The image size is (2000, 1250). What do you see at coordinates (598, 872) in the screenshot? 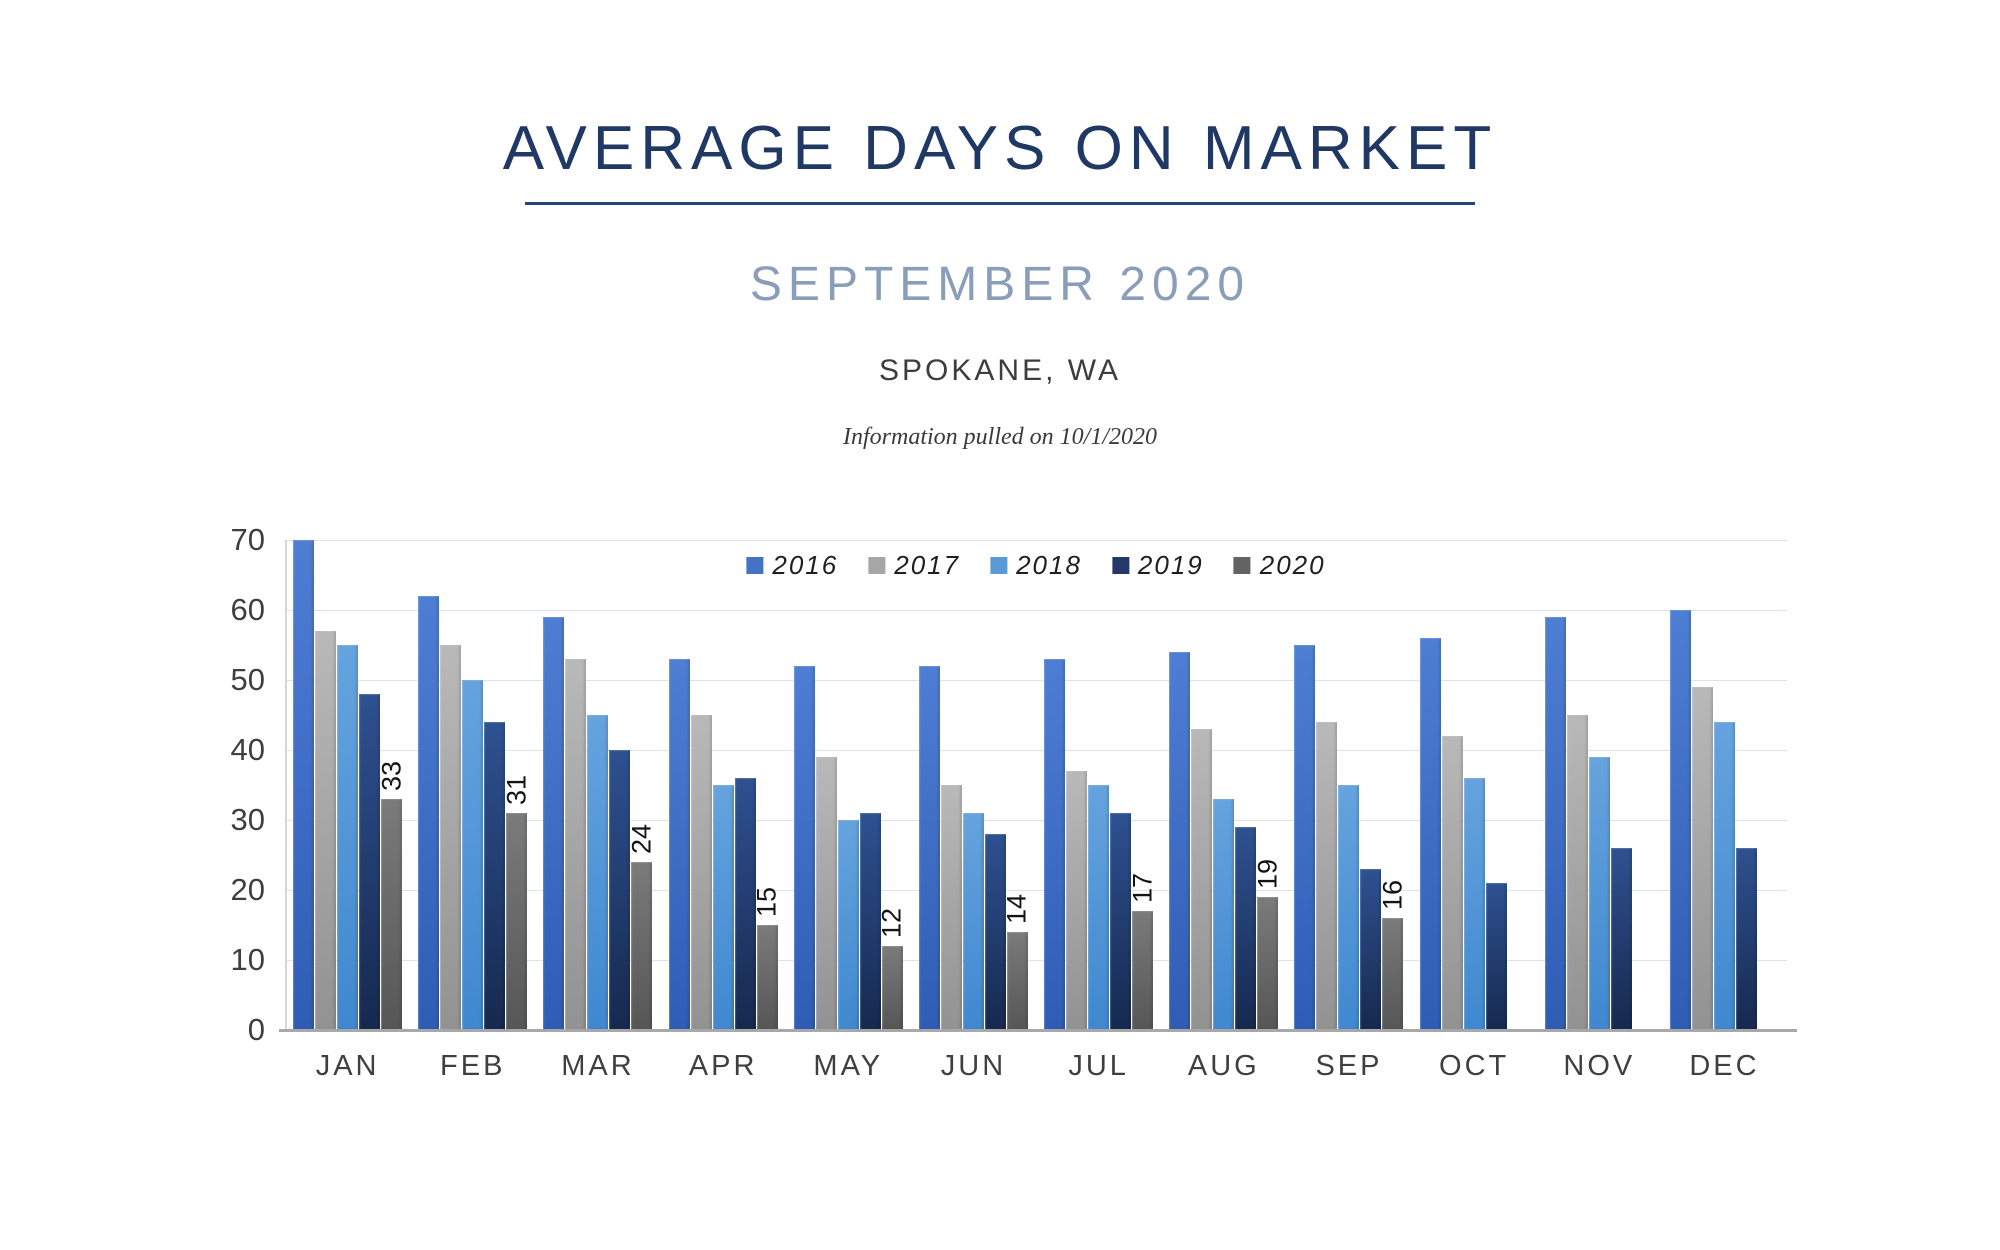
I see `bar-2018-mar` at bounding box center [598, 872].